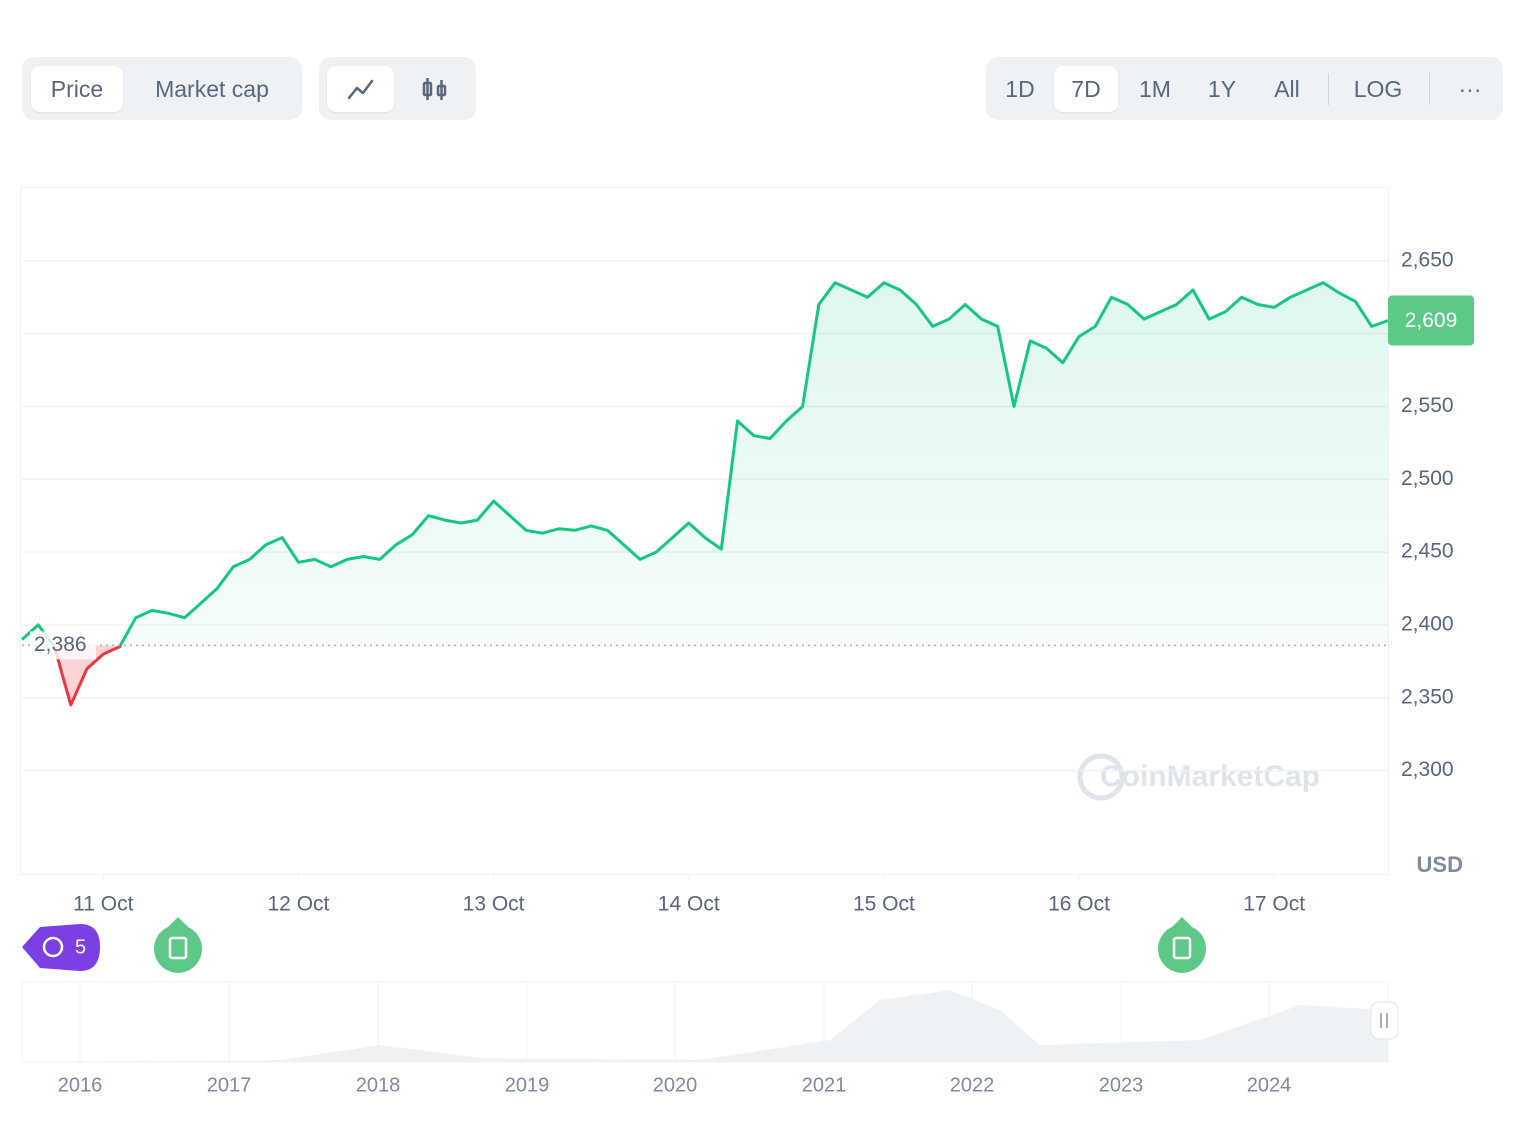 This screenshot has height=1147, width=1528. I want to click on current-price-label: 2,609, so click(1431, 320).